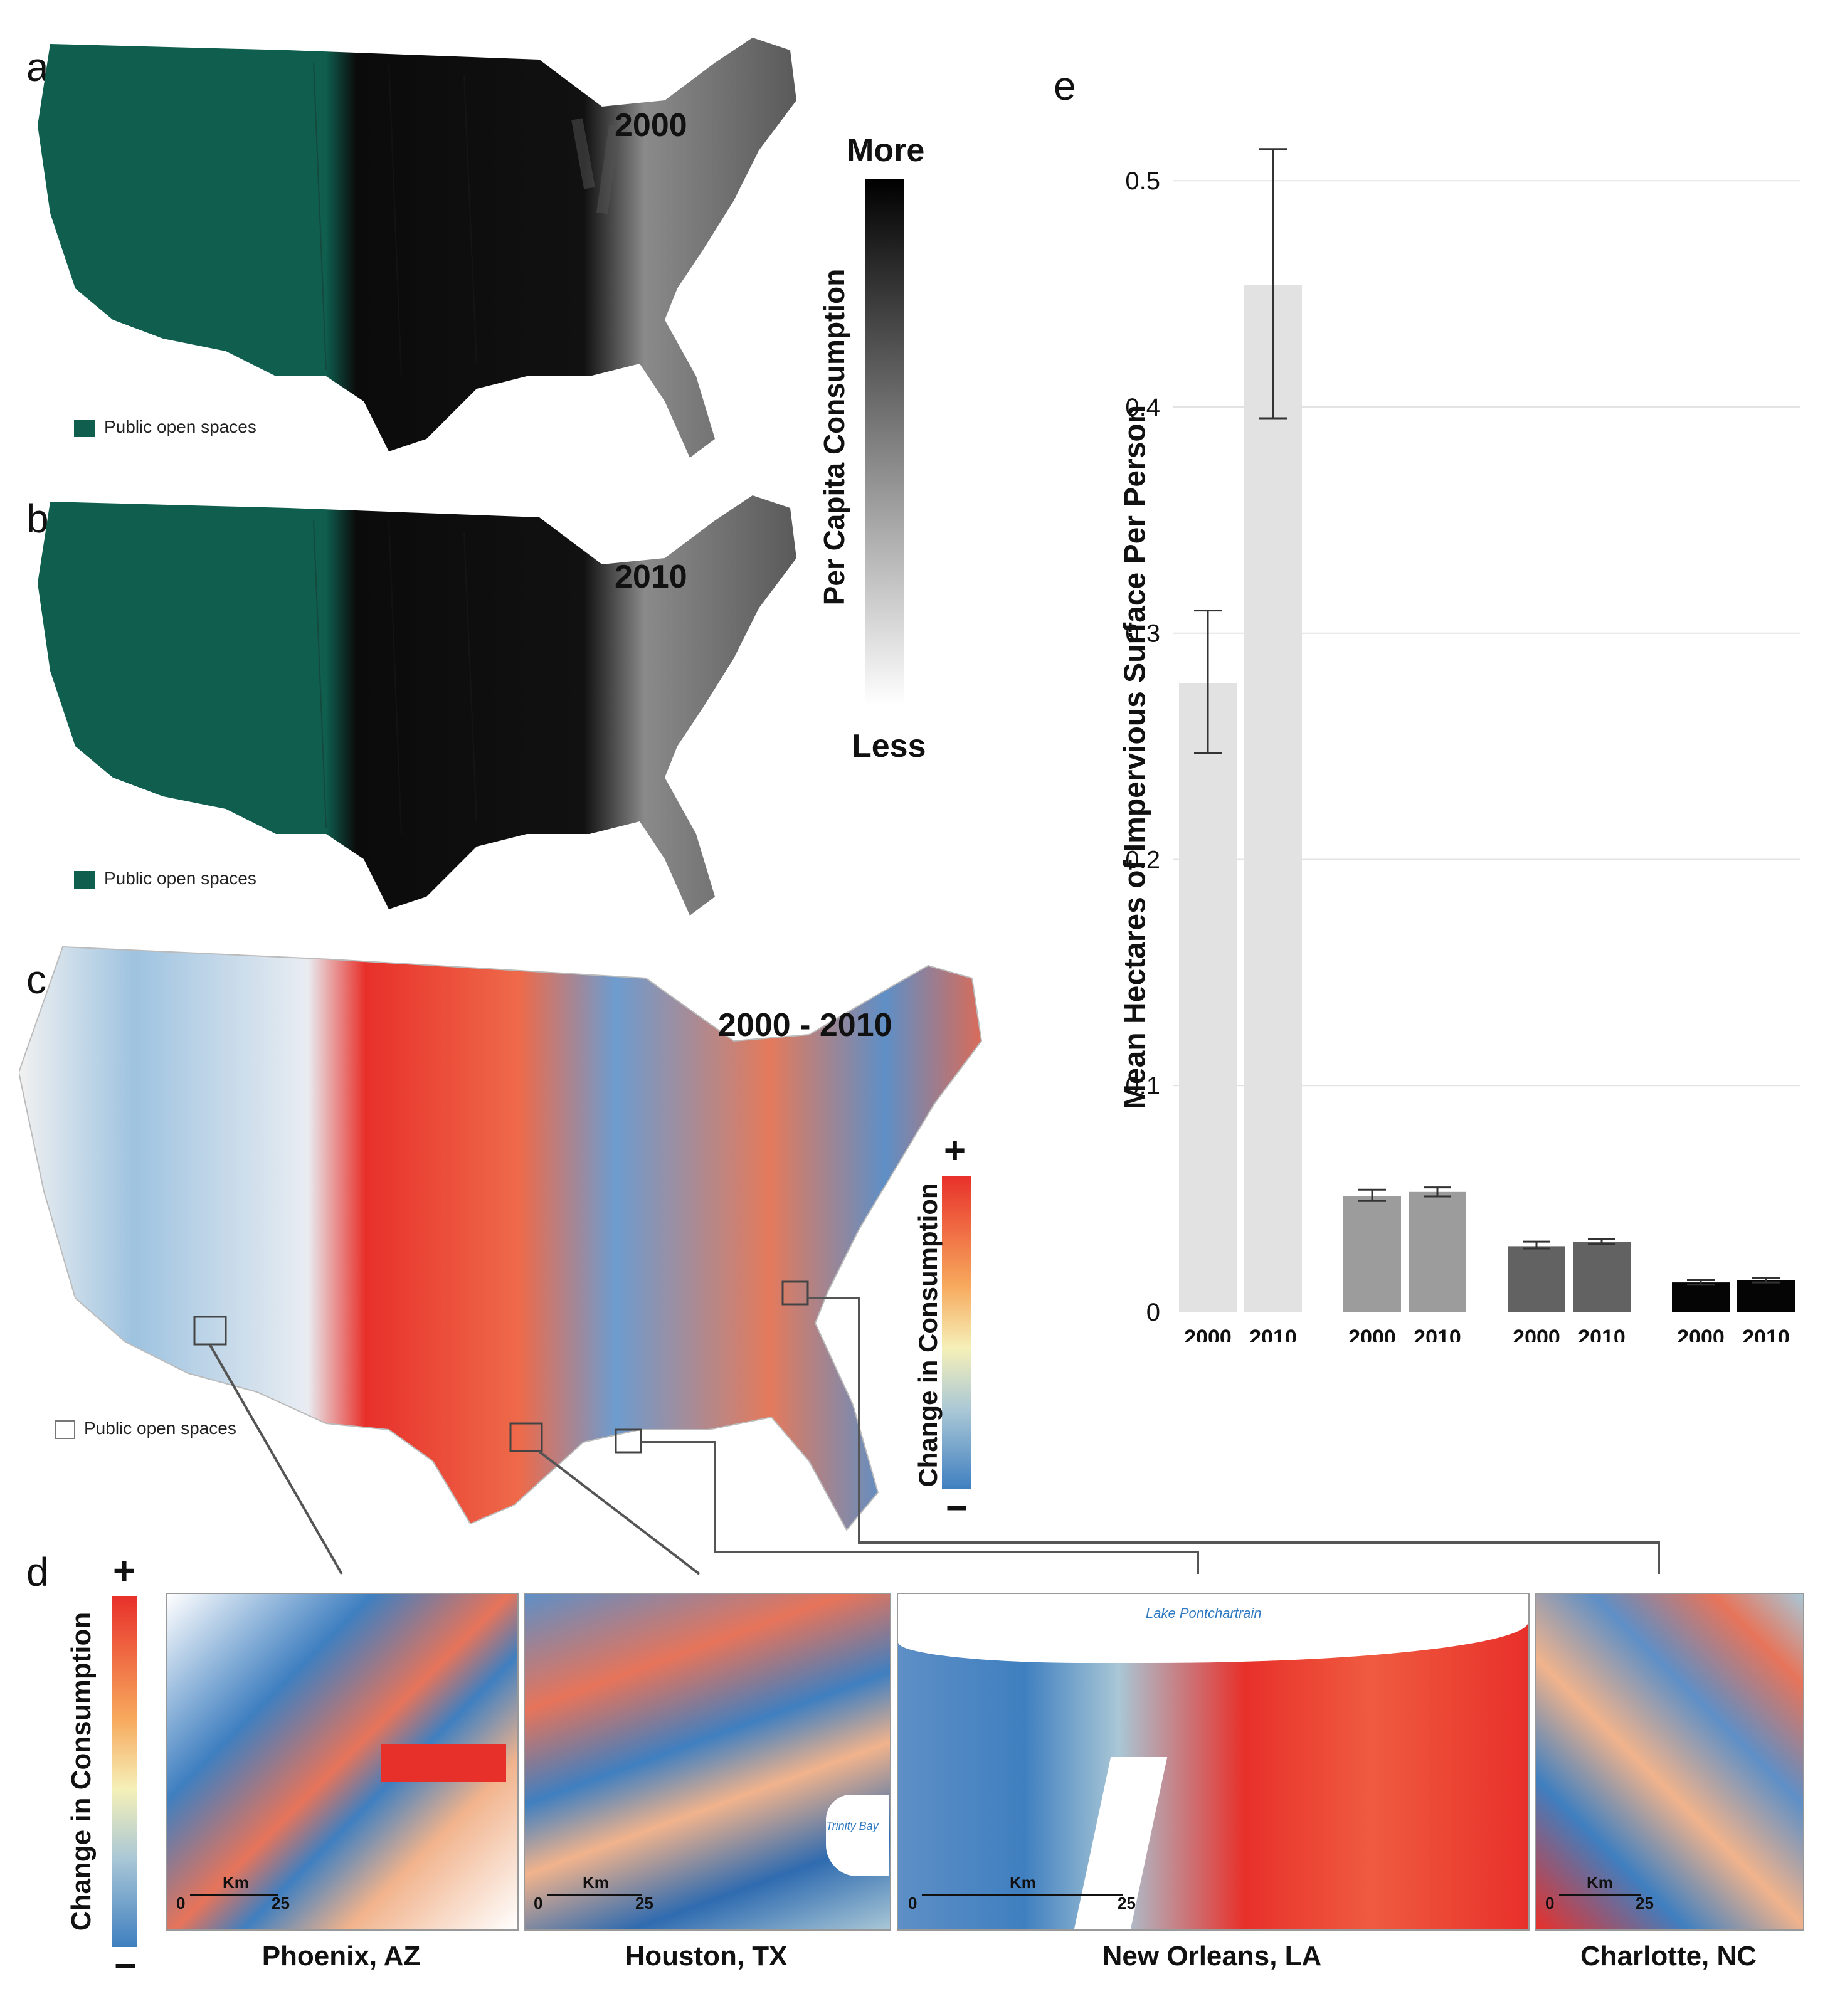  I want to click on houston-locator, so click(526, 1437).